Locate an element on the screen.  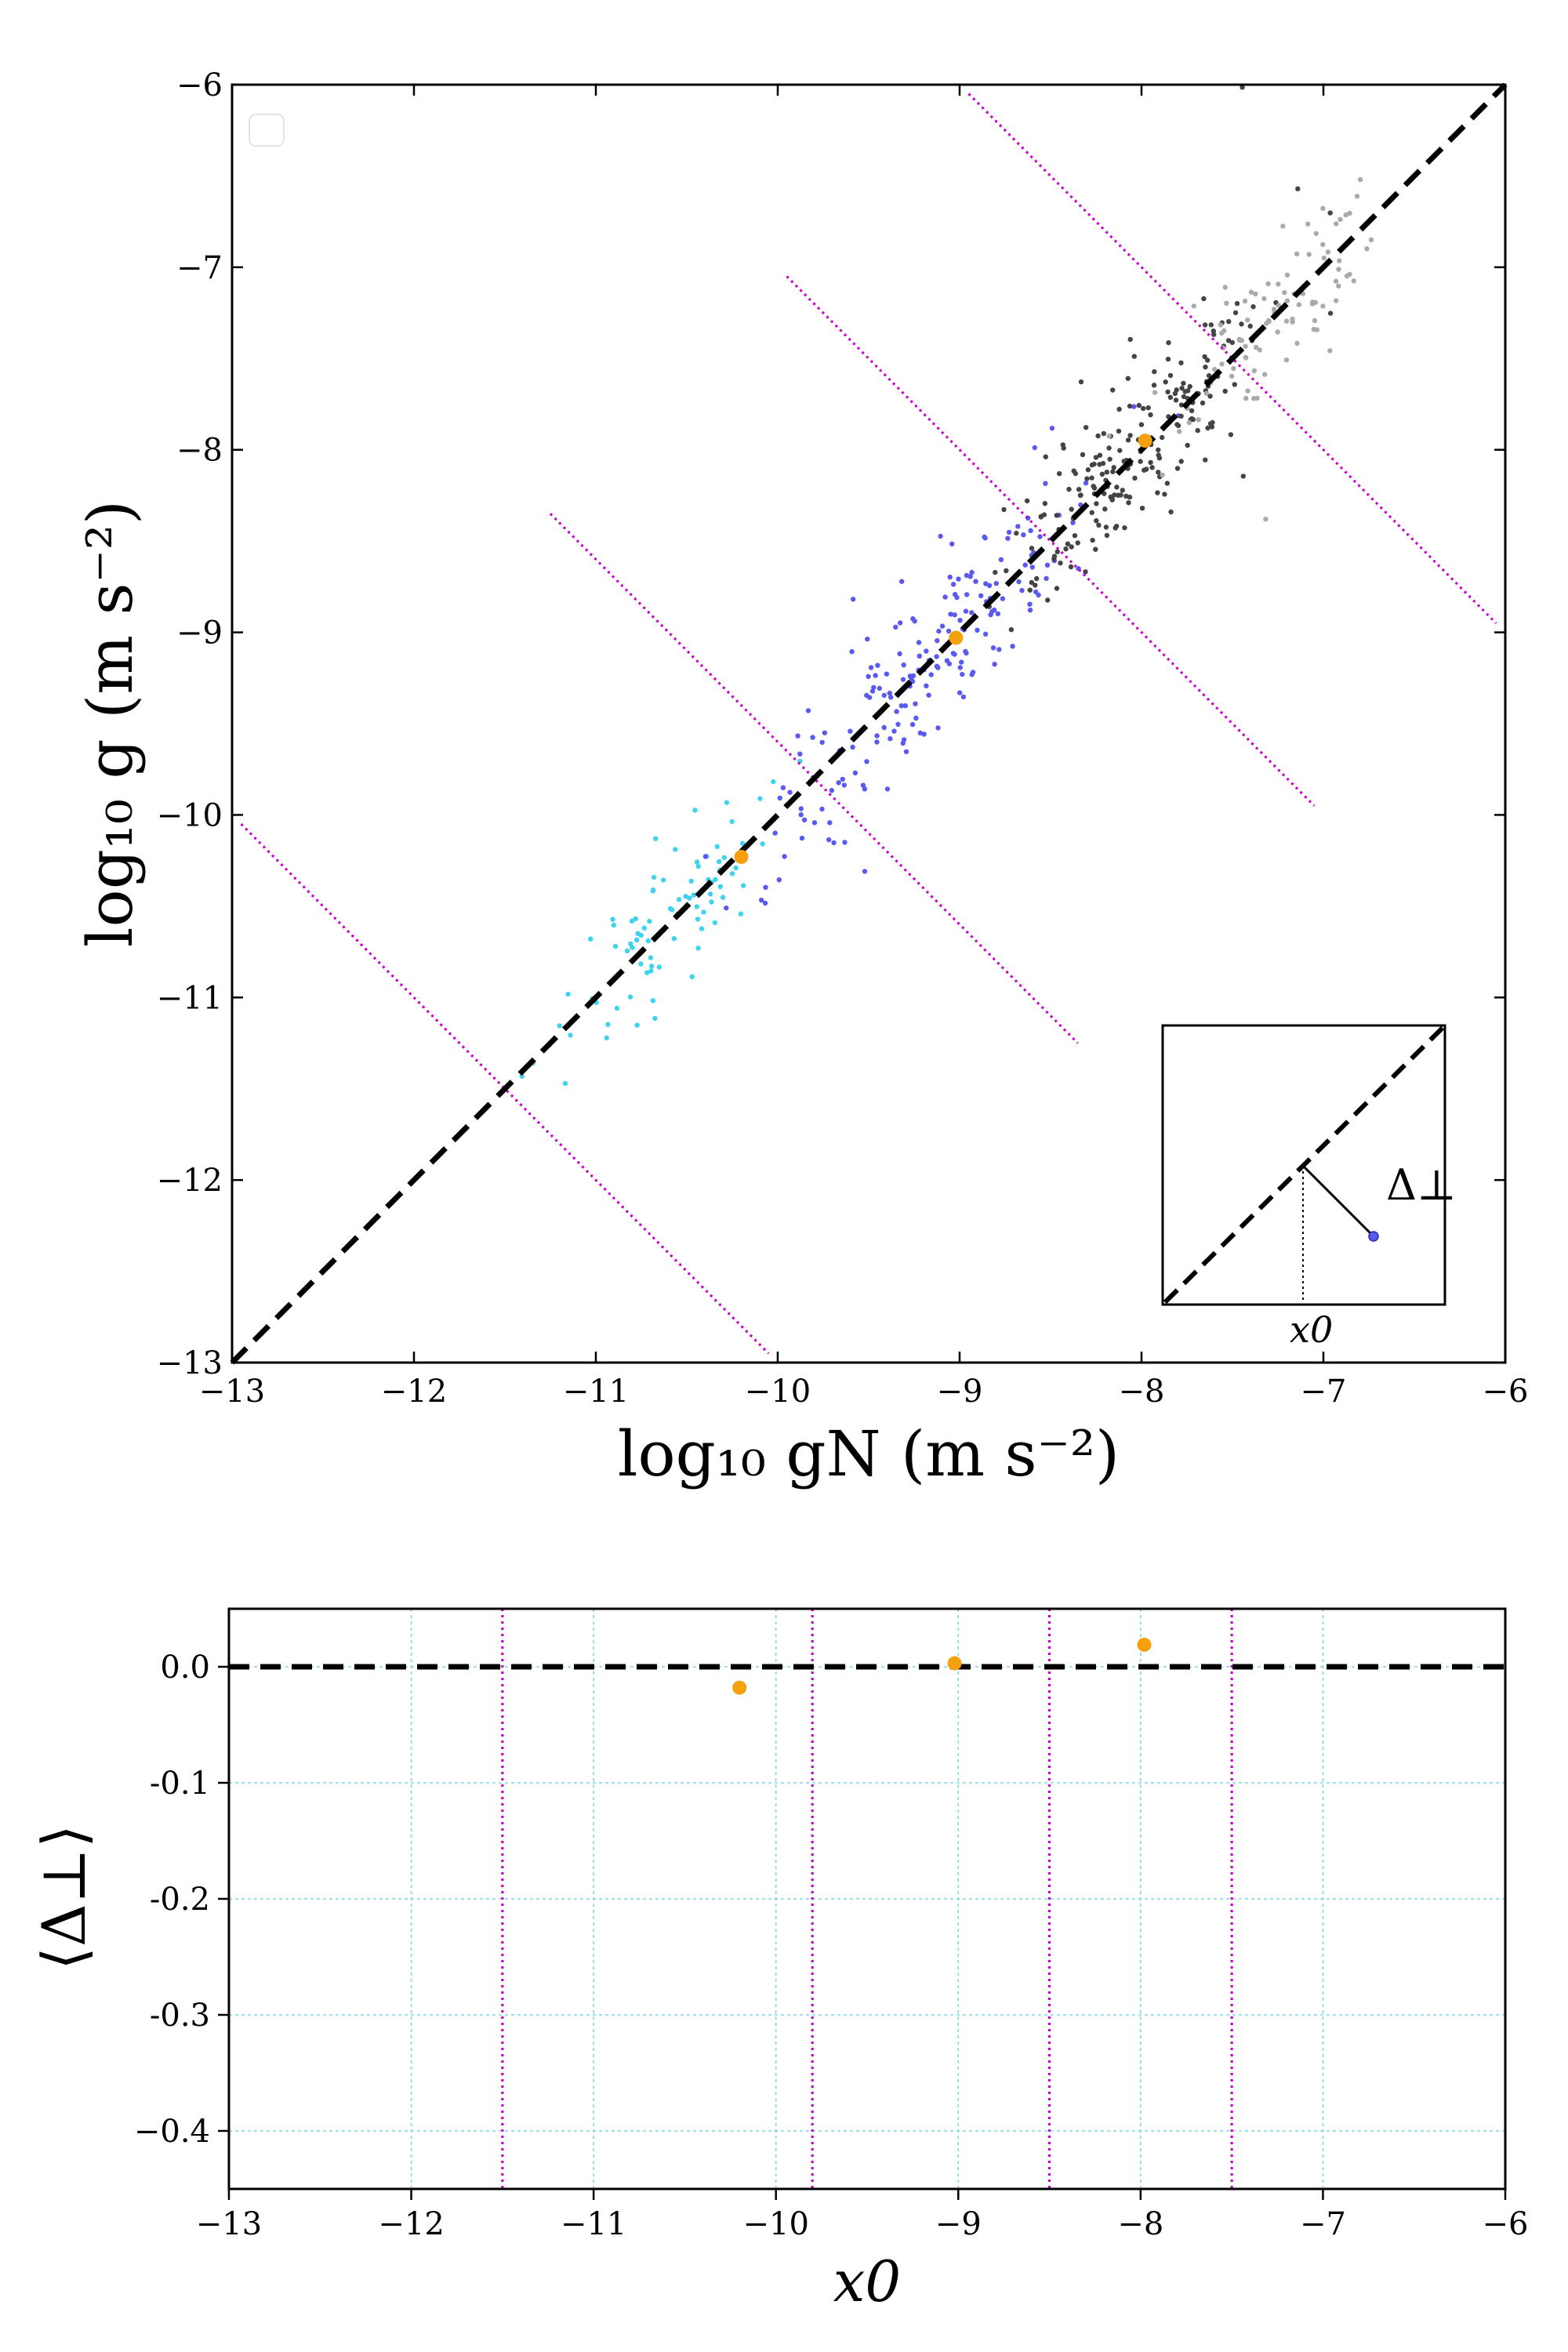
x-tick-label: −11 is located at coordinates (593, 2224).